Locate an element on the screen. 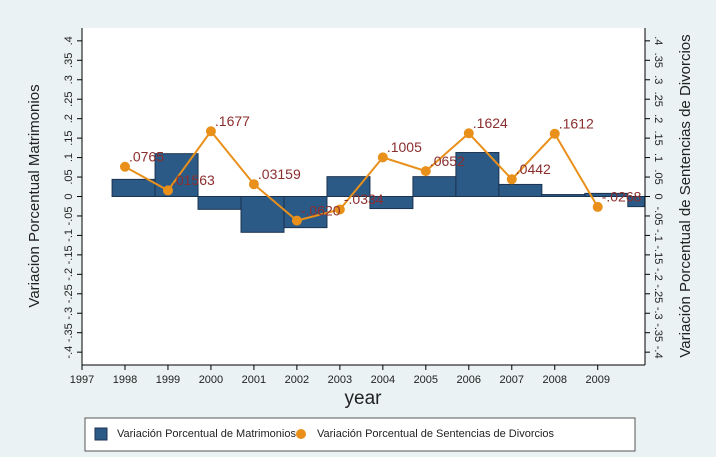 The height and width of the screenshot is (457, 716). y-tick-label: -.4 is located at coordinates (69, 352).